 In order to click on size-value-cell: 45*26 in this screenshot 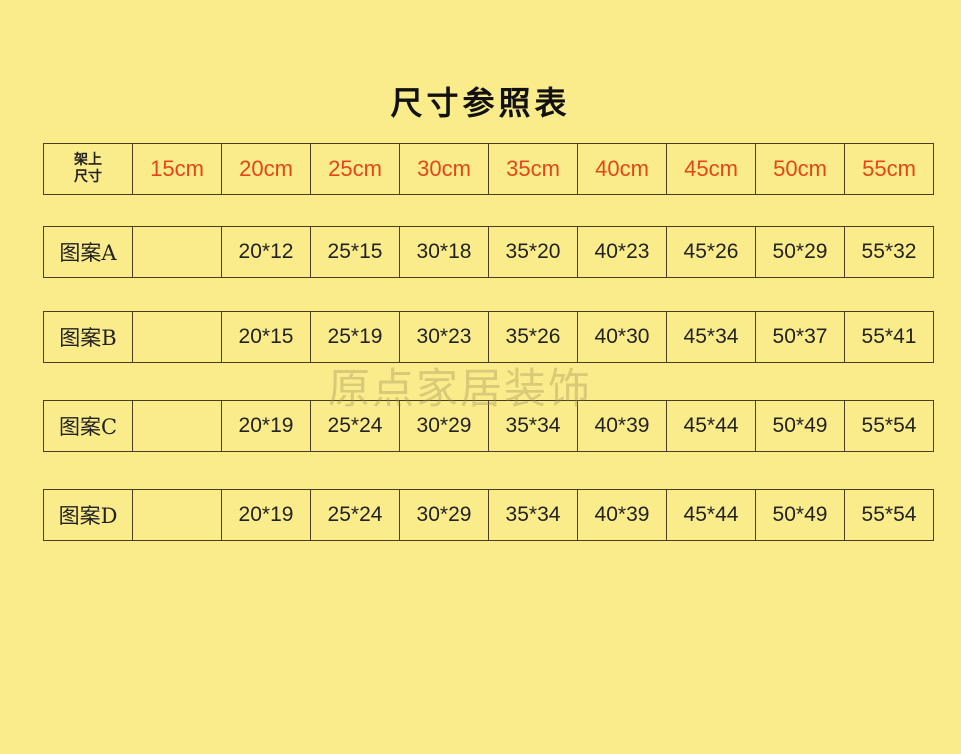, I will do `click(711, 252)`.